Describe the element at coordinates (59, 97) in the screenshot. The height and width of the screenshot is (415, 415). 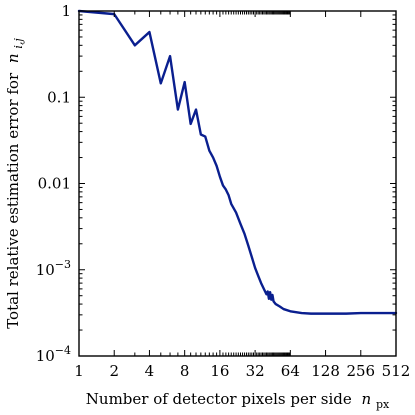
I see `y-tick-label: 0.1` at that location.